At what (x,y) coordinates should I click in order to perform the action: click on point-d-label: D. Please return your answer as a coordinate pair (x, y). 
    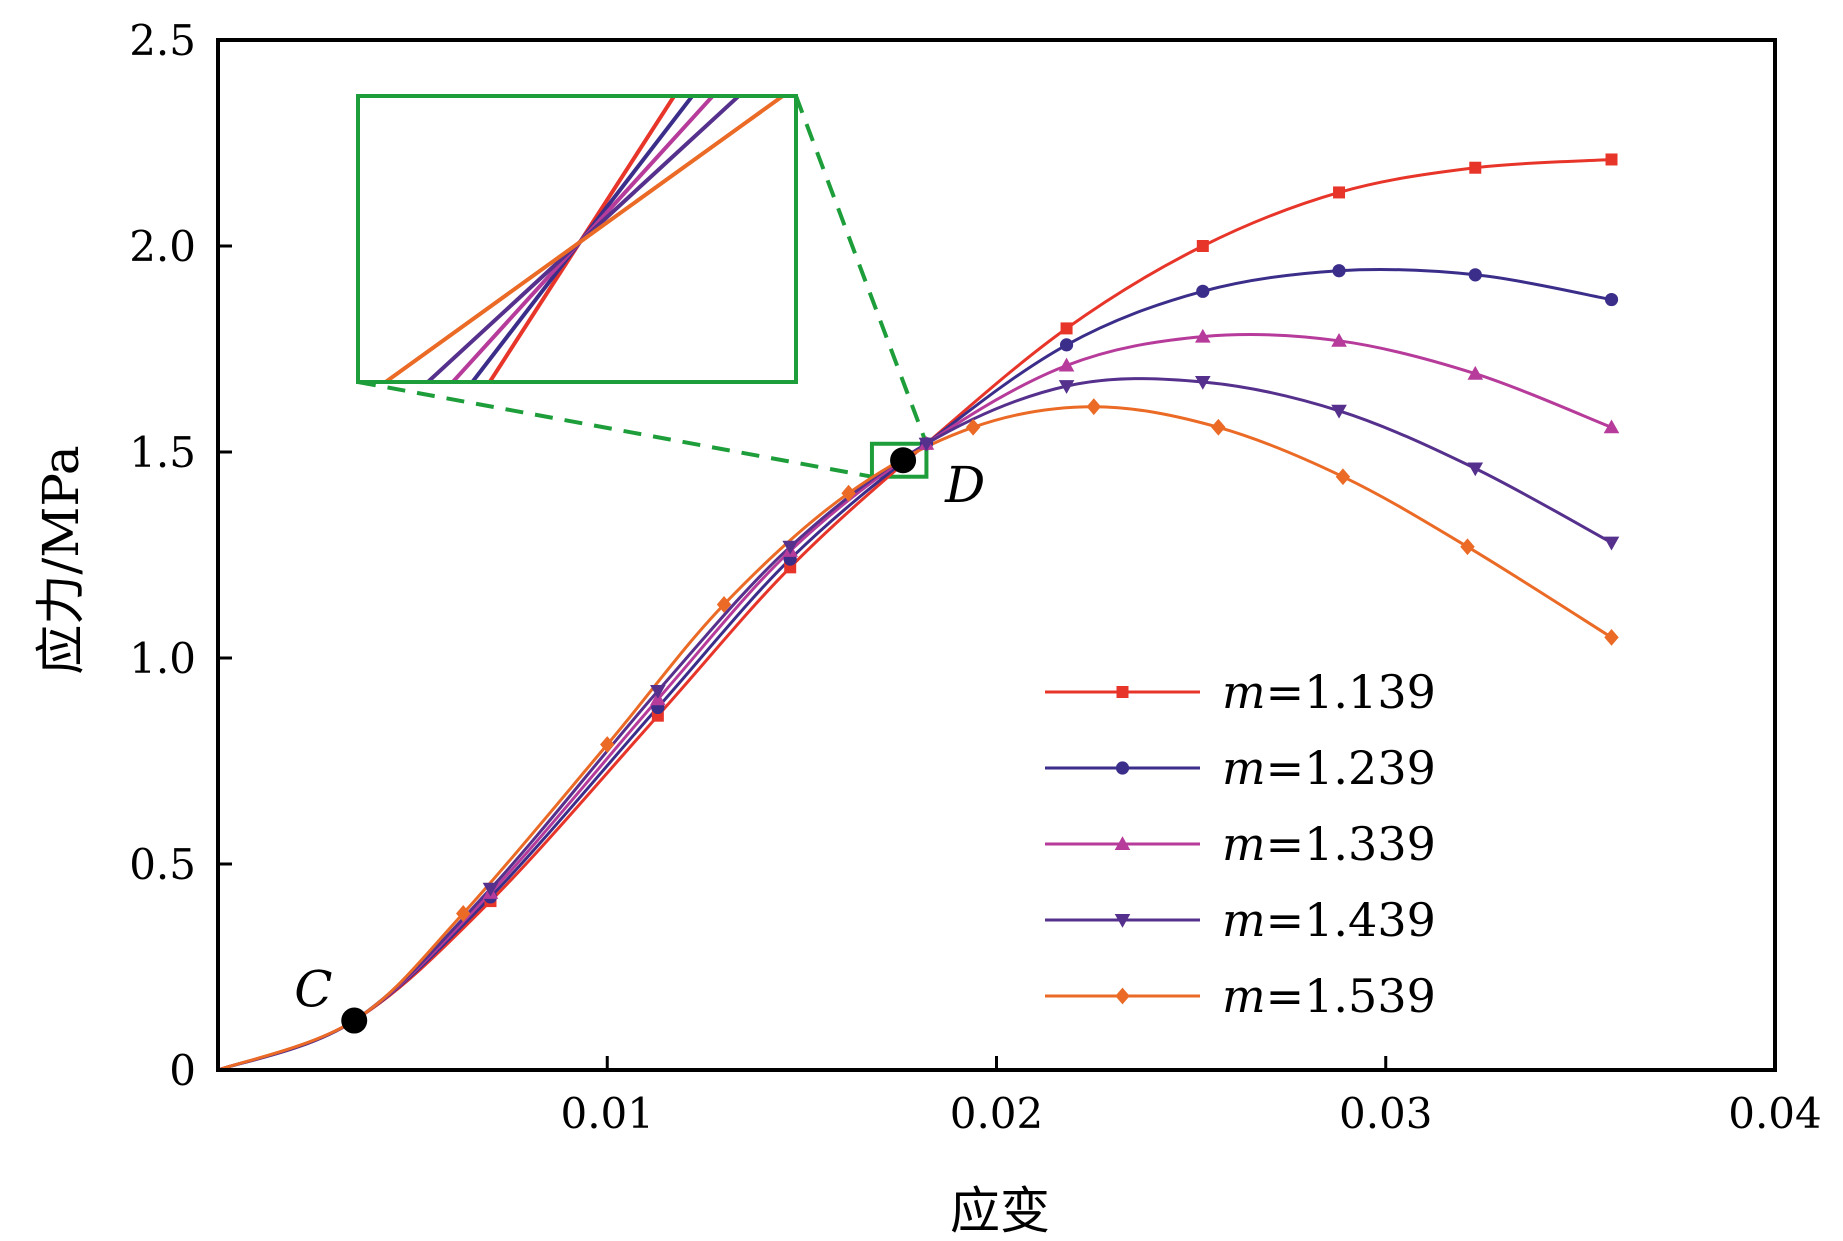
    Looking at the image, I should click on (964, 485).